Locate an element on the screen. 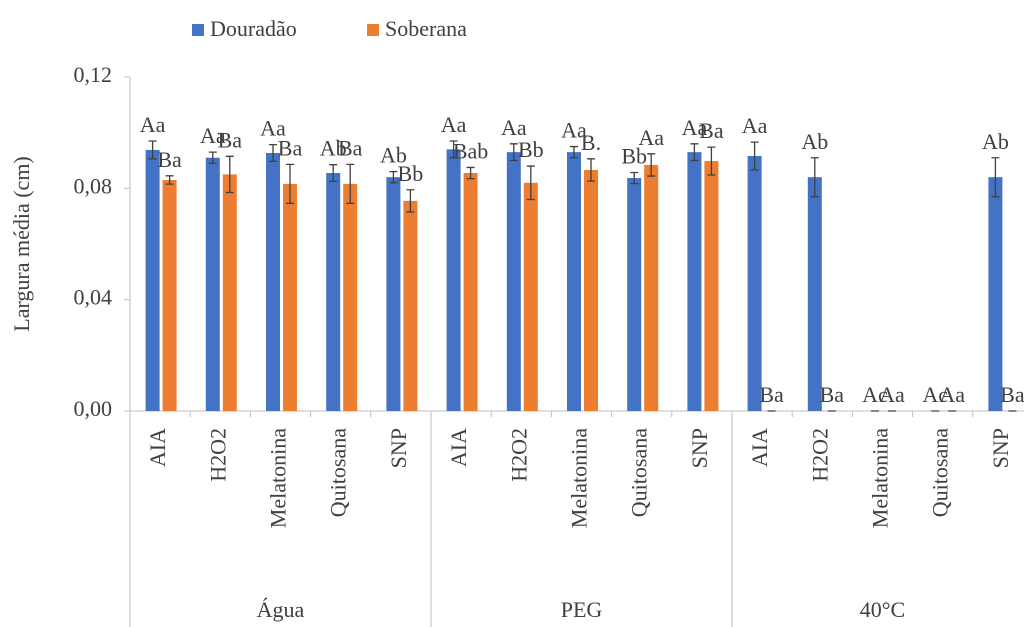  legend-label: Soberana is located at coordinates (426, 28).